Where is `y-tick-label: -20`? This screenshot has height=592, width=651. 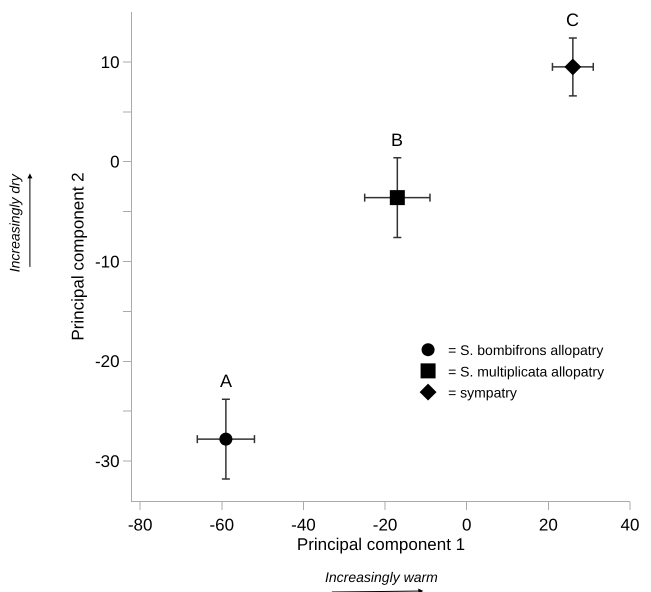
y-tick-label: -20 is located at coordinates (107, 362).